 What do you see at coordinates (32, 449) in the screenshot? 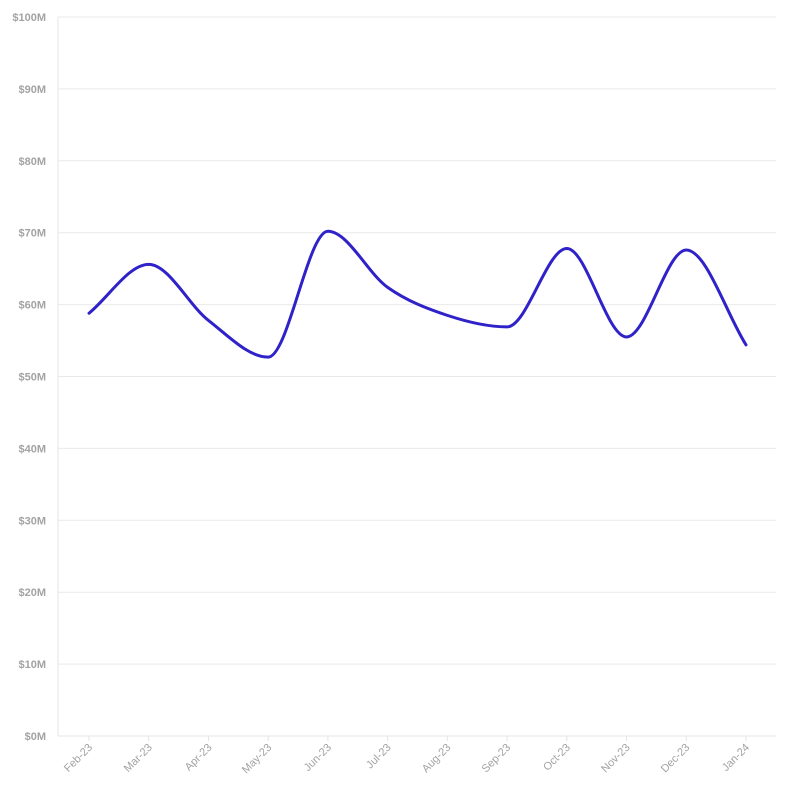
I see `y-tick-label: $40M` at bounding box center [32, 449].